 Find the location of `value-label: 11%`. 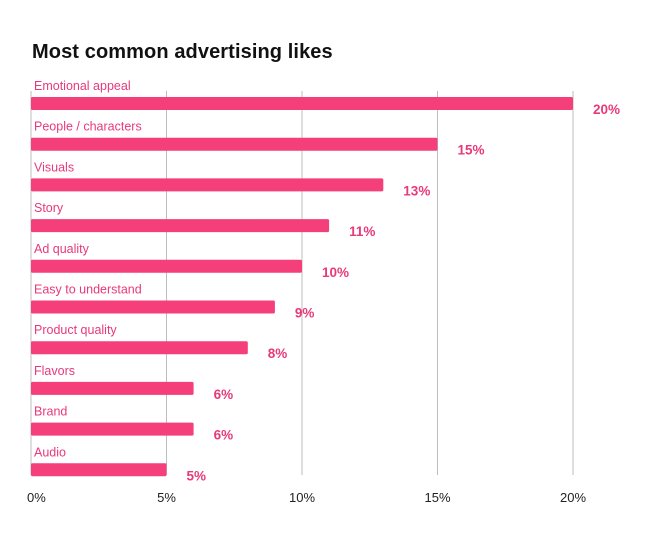

value-label: 11% is located at coordinates (362, 231).